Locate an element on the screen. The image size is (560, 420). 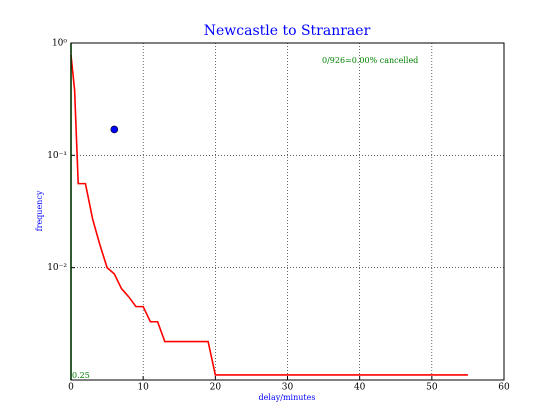
x-tick-label: 0 is located at coordinates (71, 388).